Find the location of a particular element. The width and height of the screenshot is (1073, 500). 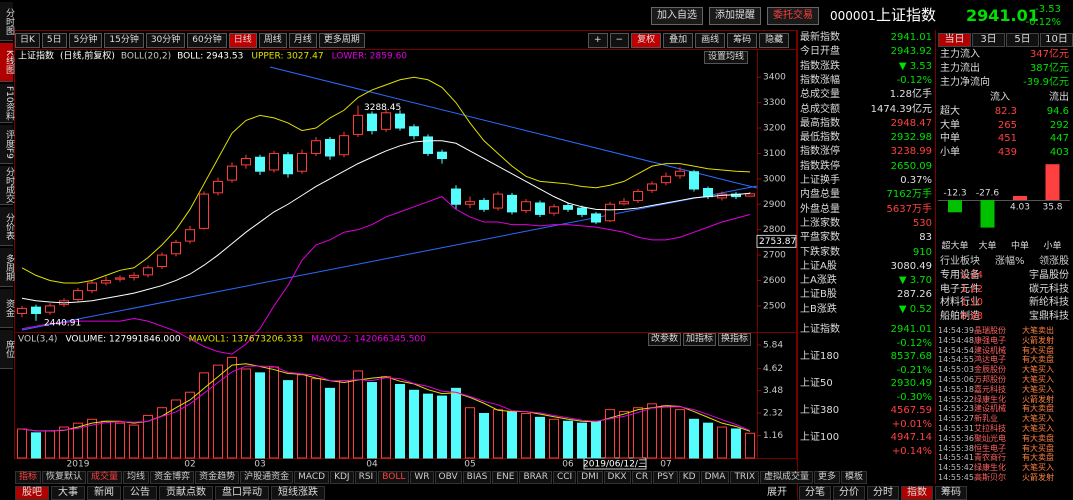

chart-button: 设置均线 is located at coordinates (726, 57).